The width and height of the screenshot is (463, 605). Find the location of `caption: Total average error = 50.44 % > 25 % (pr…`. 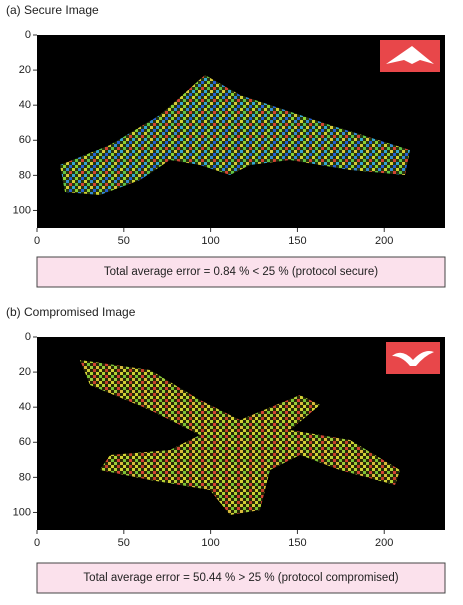

caption: Total average error = 50.44 % > 25 % (pr… is located at coordinates (240, 578).